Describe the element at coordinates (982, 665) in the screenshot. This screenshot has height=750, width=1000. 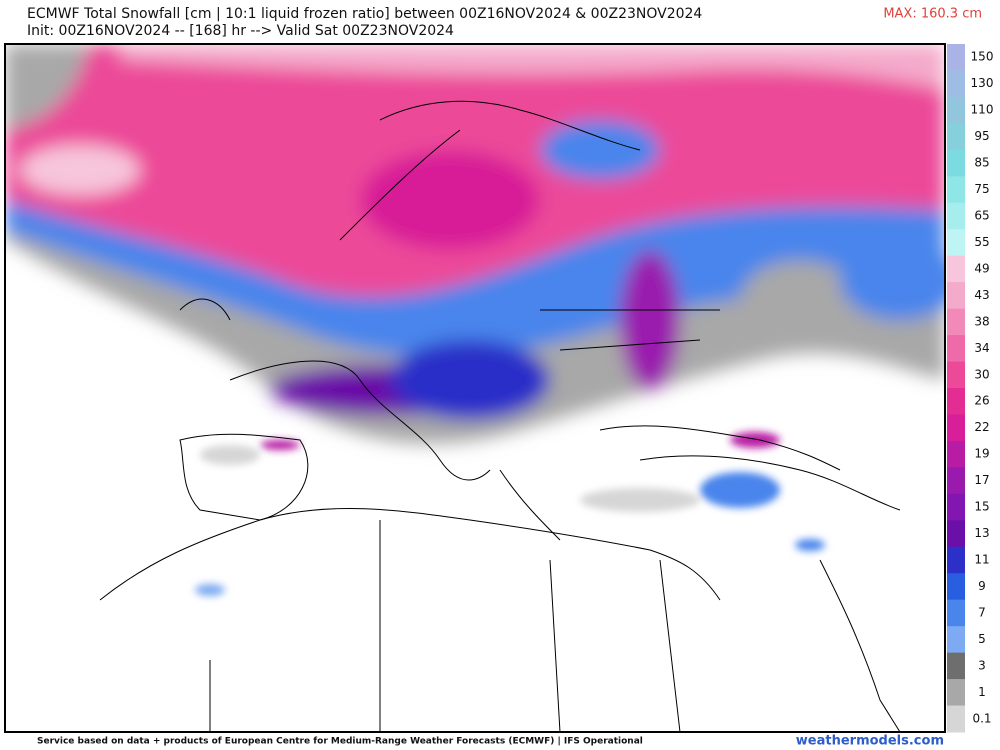
I see `colorbar-label: 3` at that location.